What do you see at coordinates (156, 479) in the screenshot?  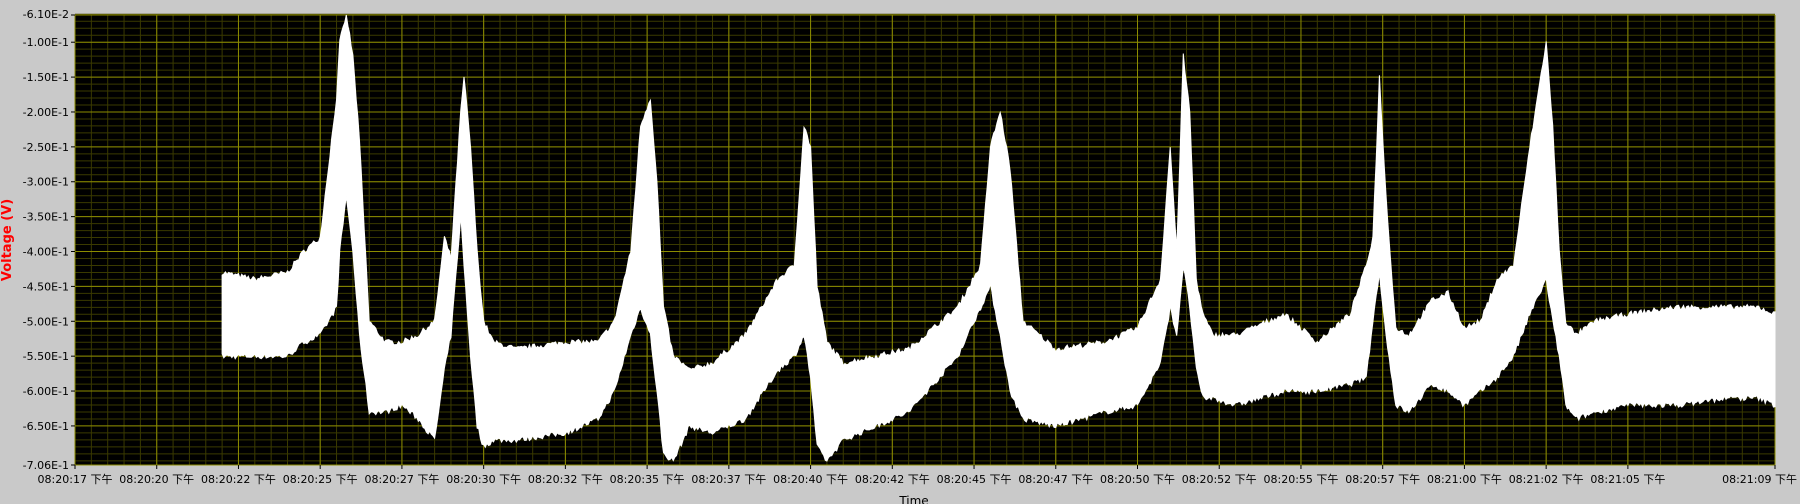 I see `x-tick-label: 08:20:20 下午` at bounding box center [156, 479].